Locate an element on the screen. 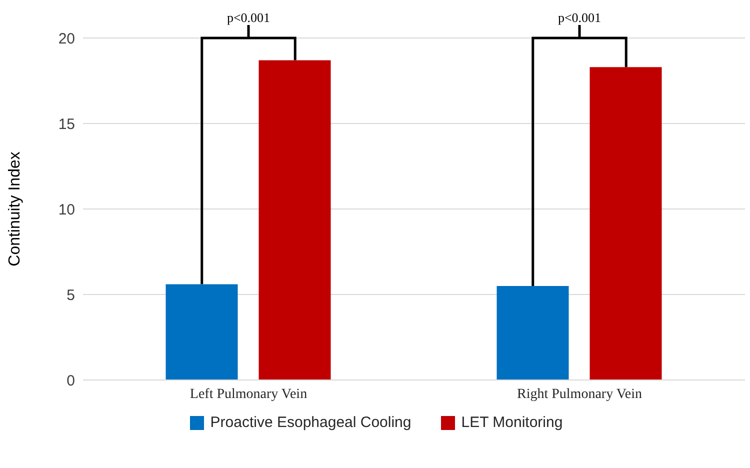  legend-label: LET Monitoring is located at coordinates (512, 422).